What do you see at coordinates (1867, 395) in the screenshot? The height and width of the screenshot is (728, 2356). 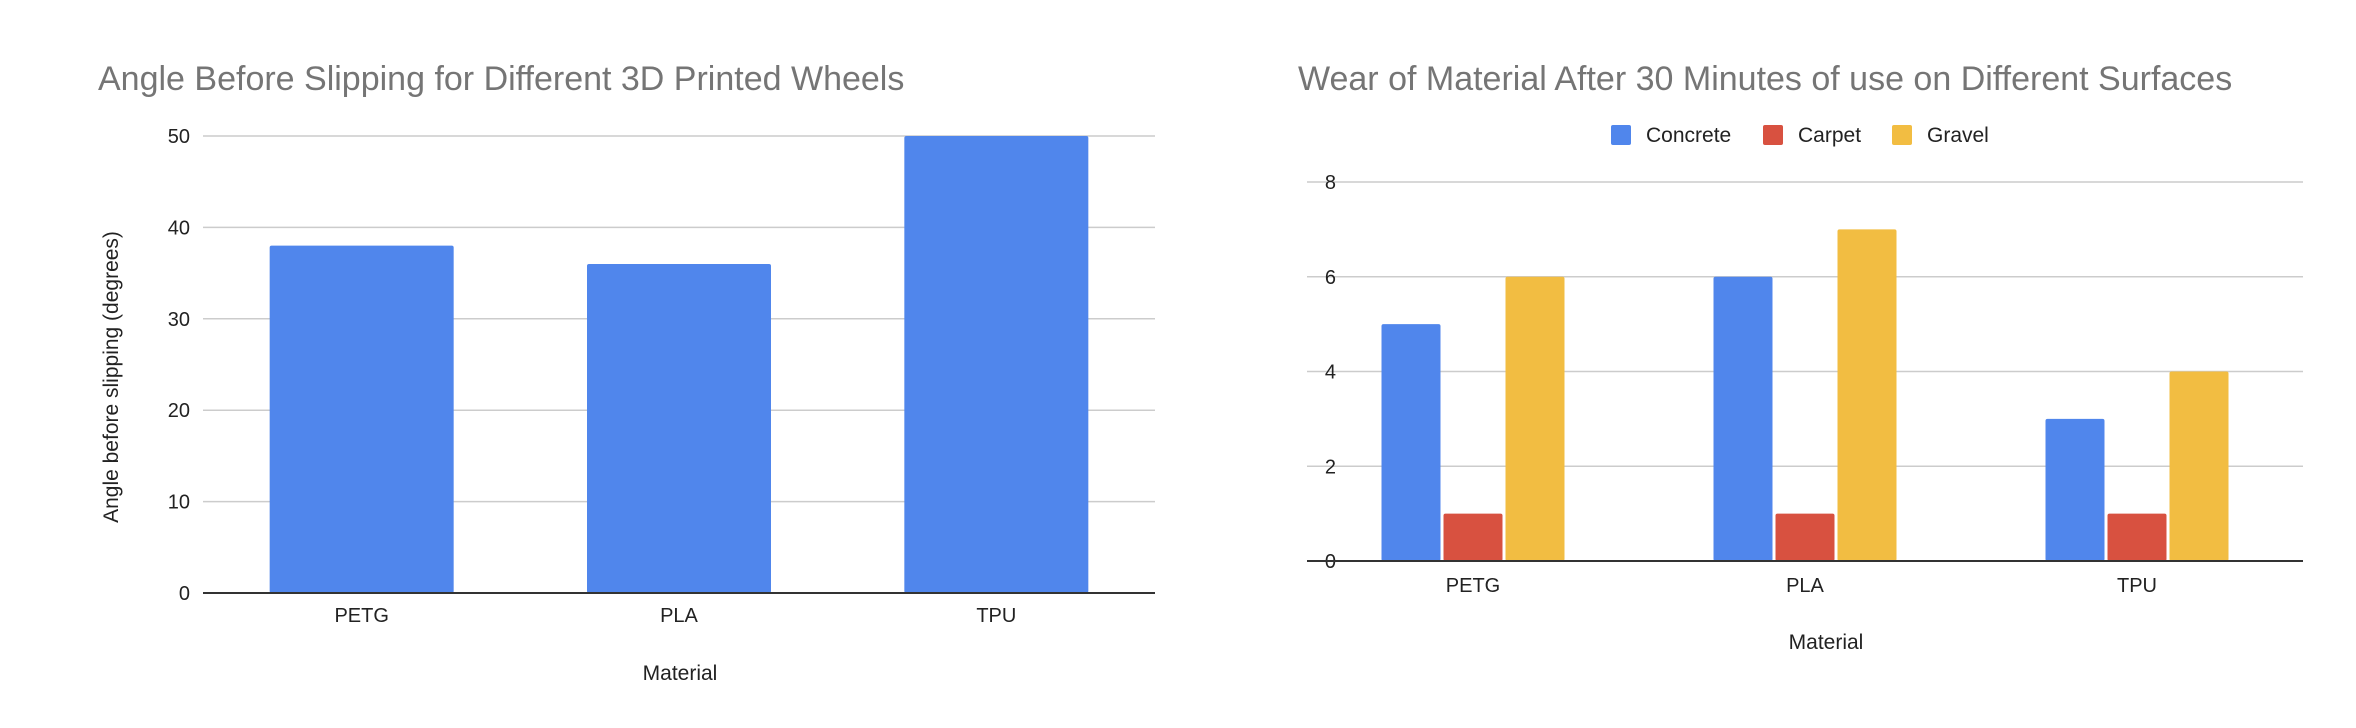 I see `chart2-bar-pla-gravel` at bounding box center [1867, 395].